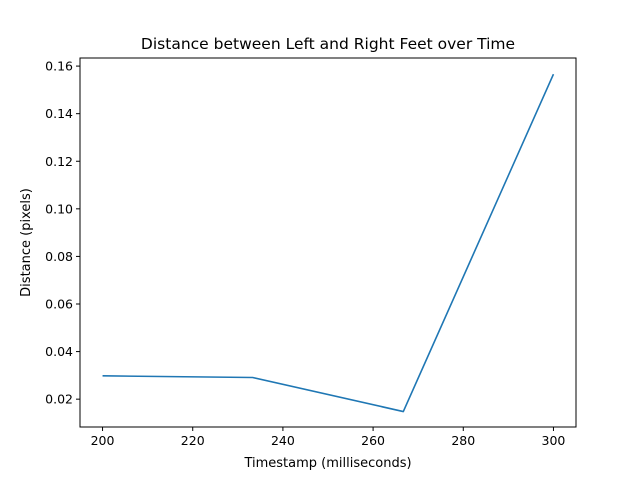 The height and width of the screenshot is (480, 640). I want to click on y-tick-label: 0.12, so click(59, 161).